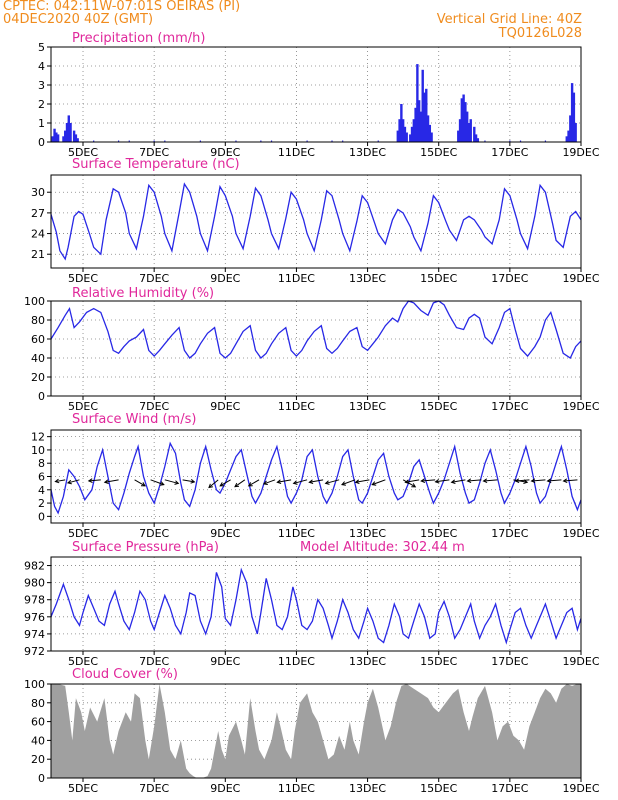 The height and width of the screenshot is (800, 618). What do you see at coordinates (41, 490) in the screenshot?
I see `wind-ytick-label: 4` at bounding box center [41, 490].